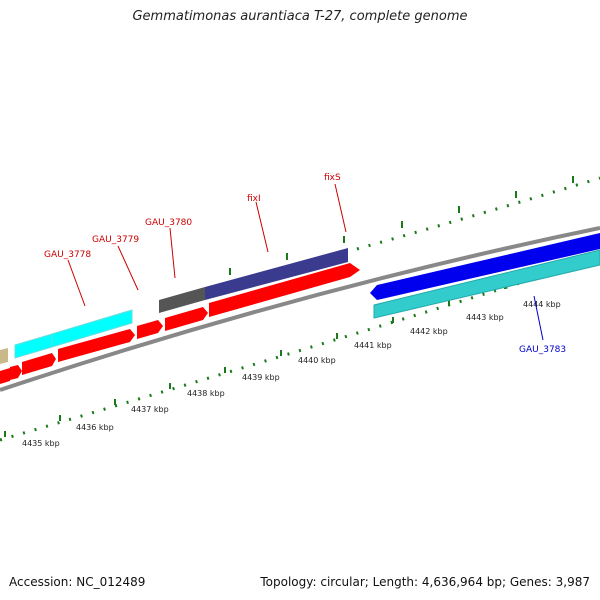  Describe the element at coordinates (182, 300) in the screenshot. I see `gray-feature-block` at that location.